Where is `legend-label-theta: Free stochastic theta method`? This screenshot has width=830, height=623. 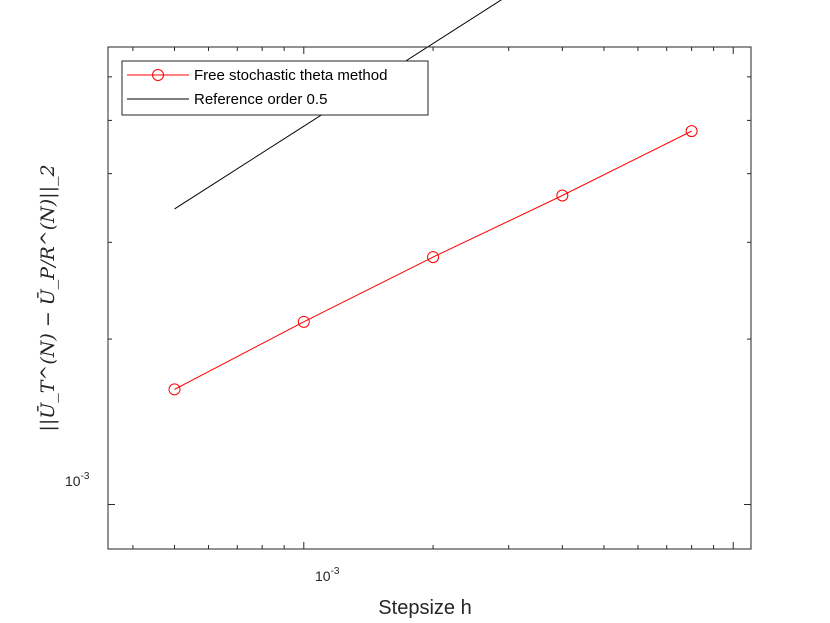 legend-label-theta: Free stochastic theta method is located at coordinates (290, 75).